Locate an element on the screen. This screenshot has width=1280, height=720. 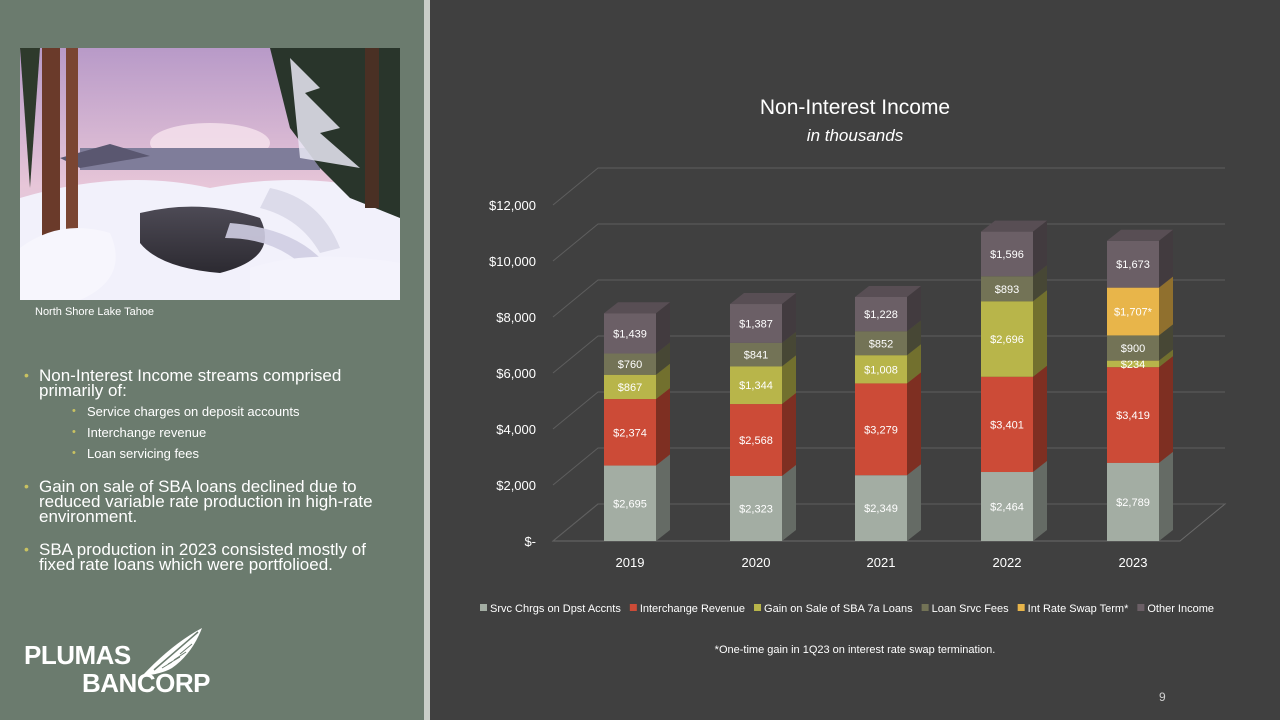
data-label: $2,464 is located at coordinates (1007, 508).